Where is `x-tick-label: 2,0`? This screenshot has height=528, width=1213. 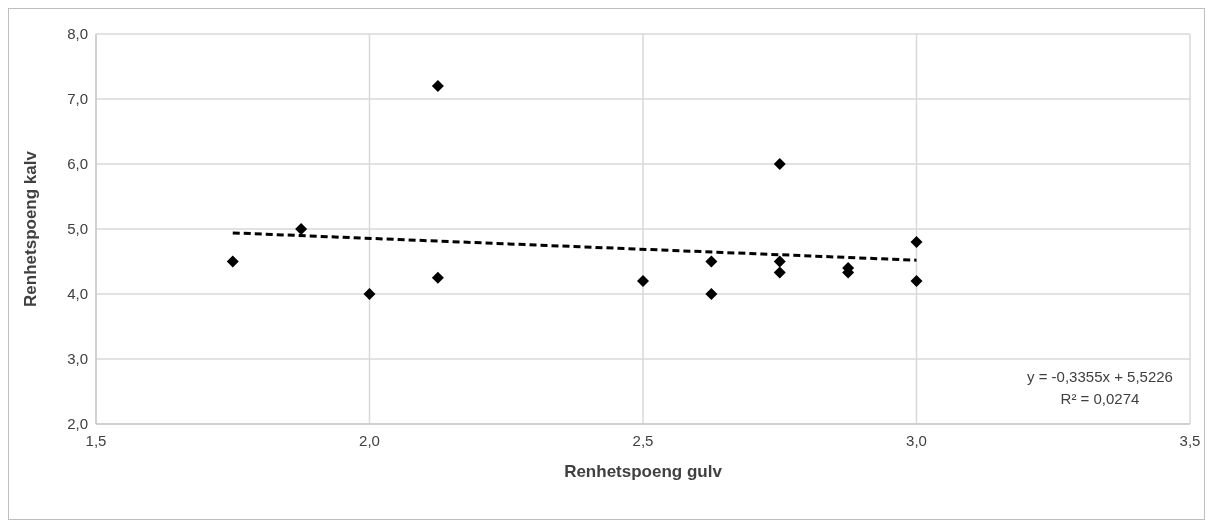
x-tick-label: 2,0 is located at coordinates (369, 440).